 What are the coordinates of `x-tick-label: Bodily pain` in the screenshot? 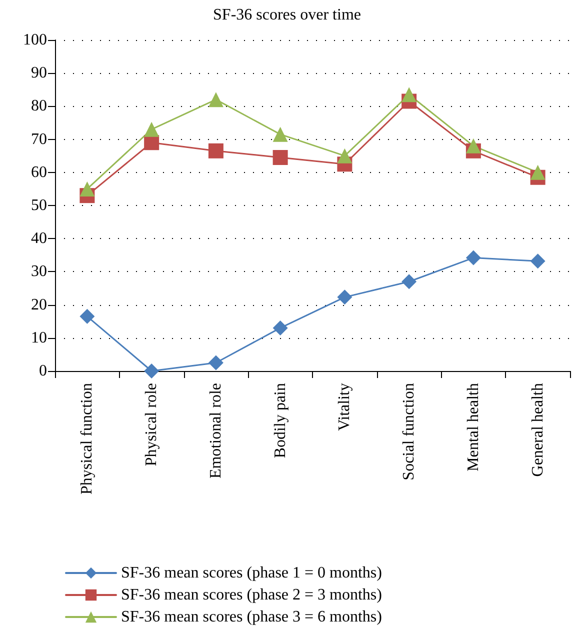 It's located at (280, 420).